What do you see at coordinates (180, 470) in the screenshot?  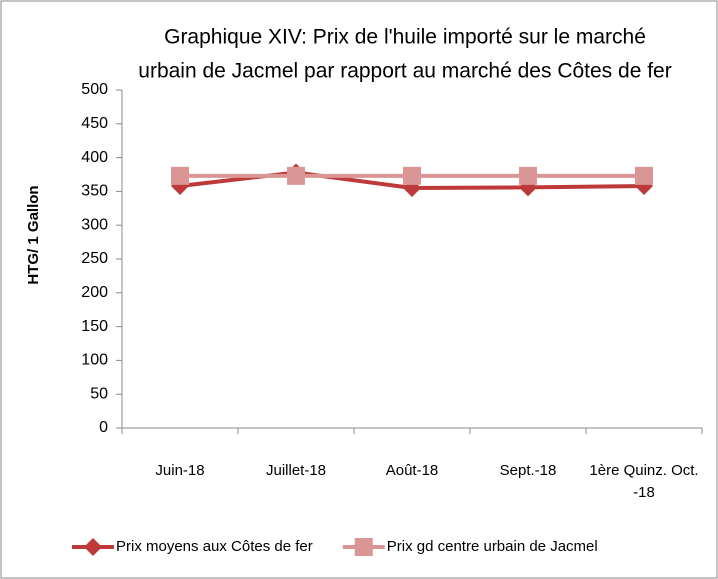 I see `x-tick-label: Juin-18` at bounding box center [180, 470].